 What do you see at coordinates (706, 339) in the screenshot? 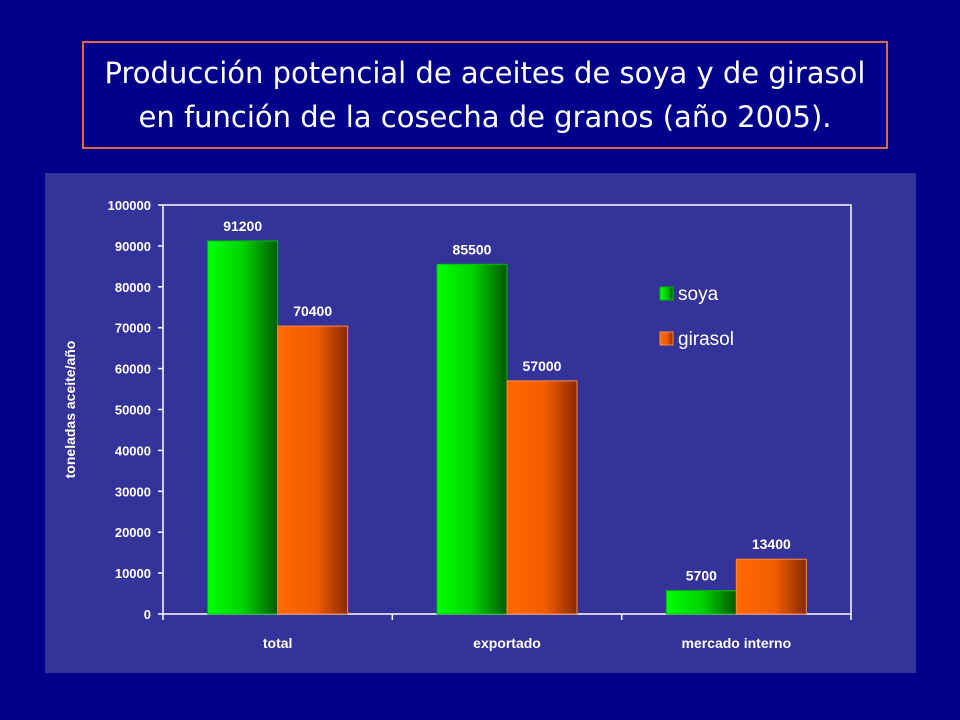
I see `legend-label-girasol: girasol` at bounding box center [706, 339].